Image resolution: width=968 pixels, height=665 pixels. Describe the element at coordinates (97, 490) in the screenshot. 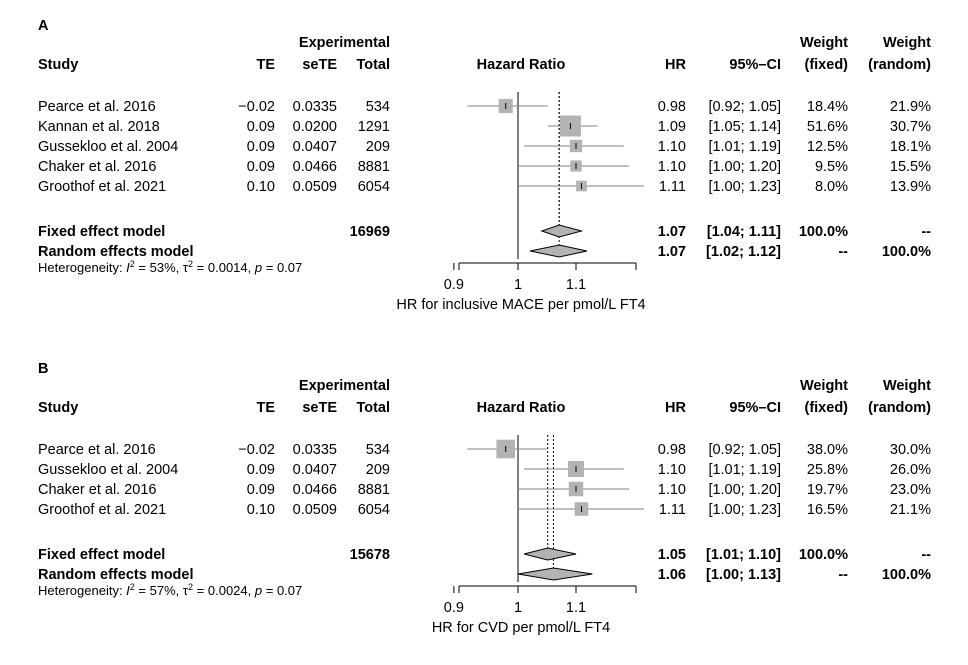

I see `study-name: Chaker et al. 2016` at that location.